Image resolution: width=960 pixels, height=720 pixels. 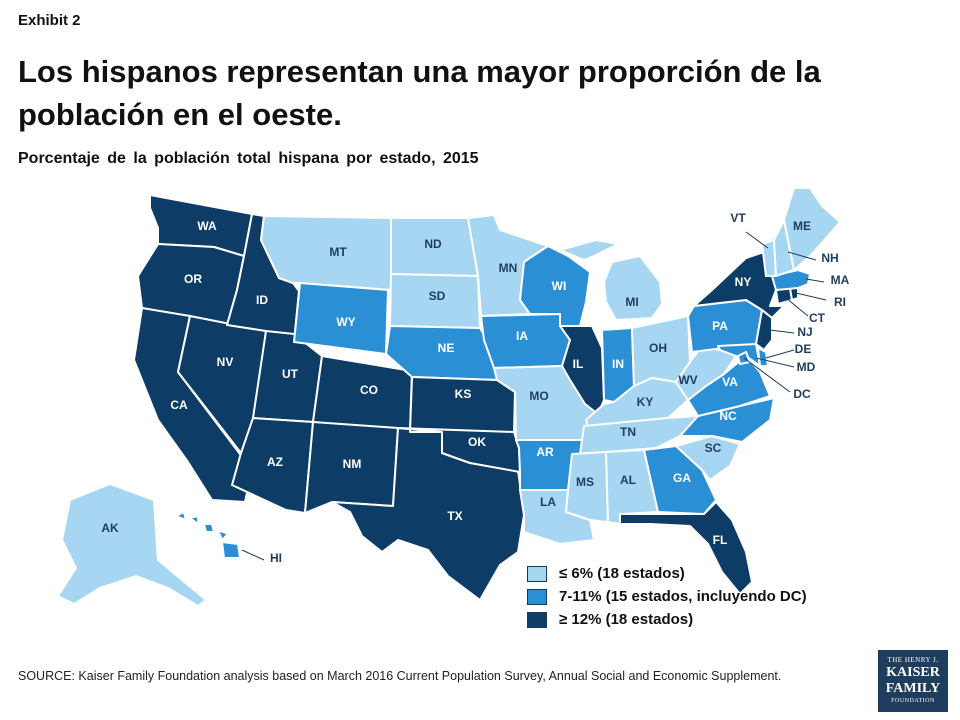 I want to click on state-label-md: MD, so click(x=806, y=367).